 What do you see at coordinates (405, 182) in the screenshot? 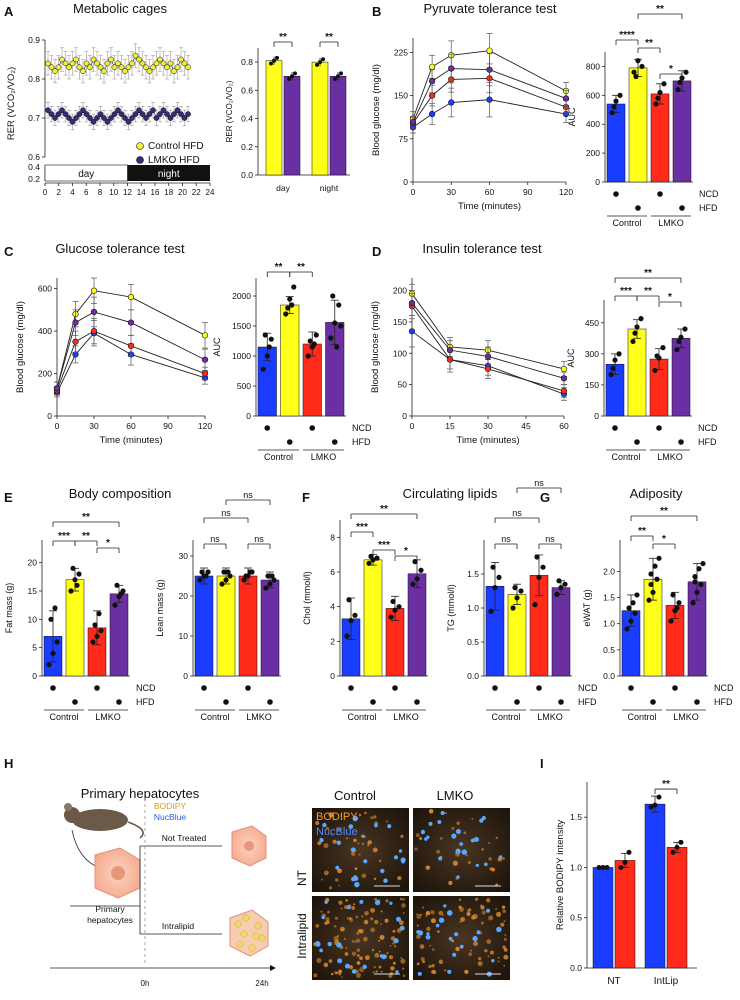
I see `B1-y-tick-label: 0` at bounding box center [405, 182].